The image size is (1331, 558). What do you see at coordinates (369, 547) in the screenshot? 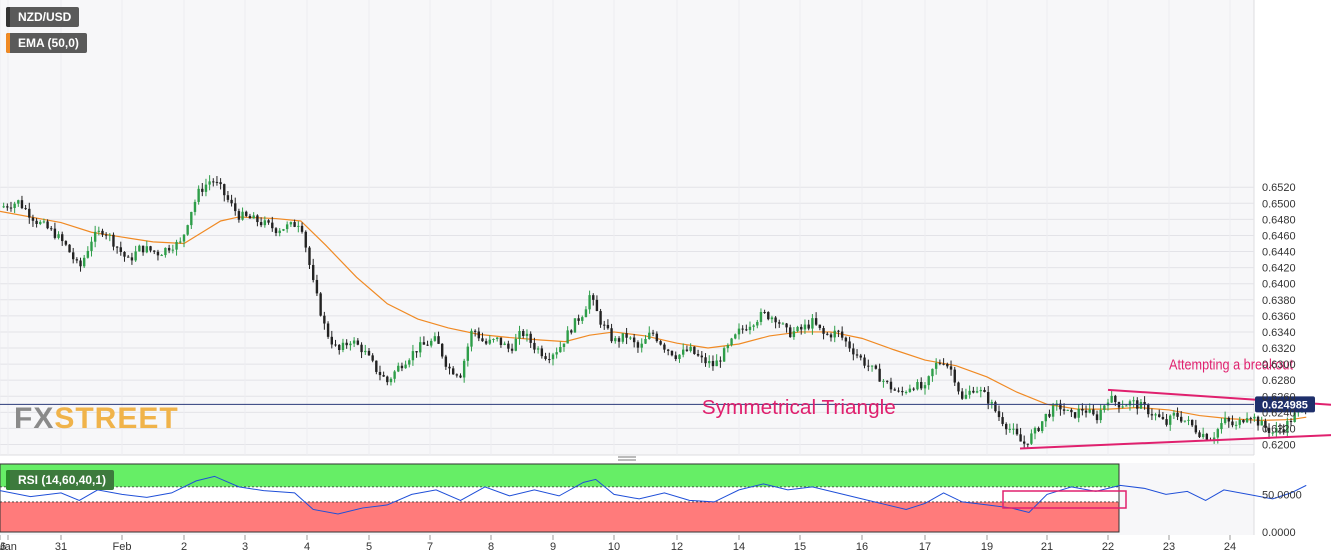
I see `x-tick-label: 5` at bounding box center [369, 547].